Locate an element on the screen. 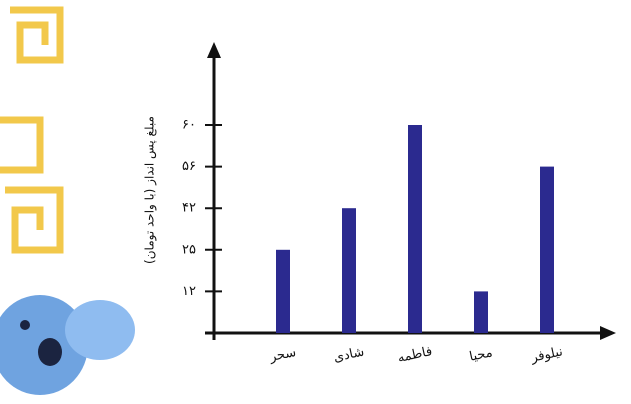  y-tick-label: ۱۲ is located at coordinates (189, 291).